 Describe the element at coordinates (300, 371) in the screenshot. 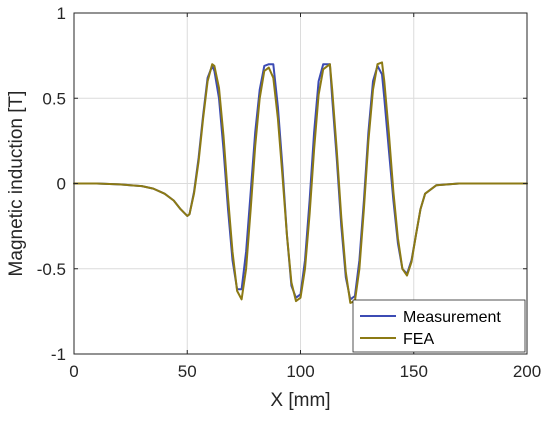

I see `x-tick-label: 100` at that location.